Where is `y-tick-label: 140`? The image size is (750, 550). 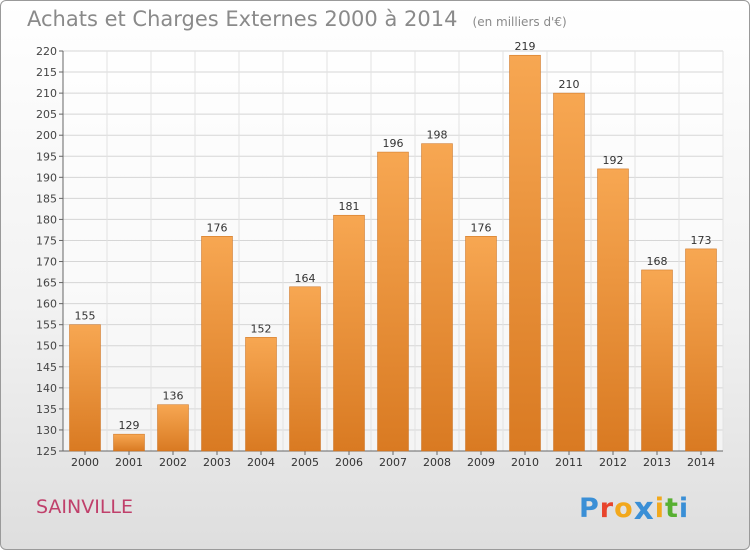
y-tick-label: 140 is located at coordinates (46, 388).